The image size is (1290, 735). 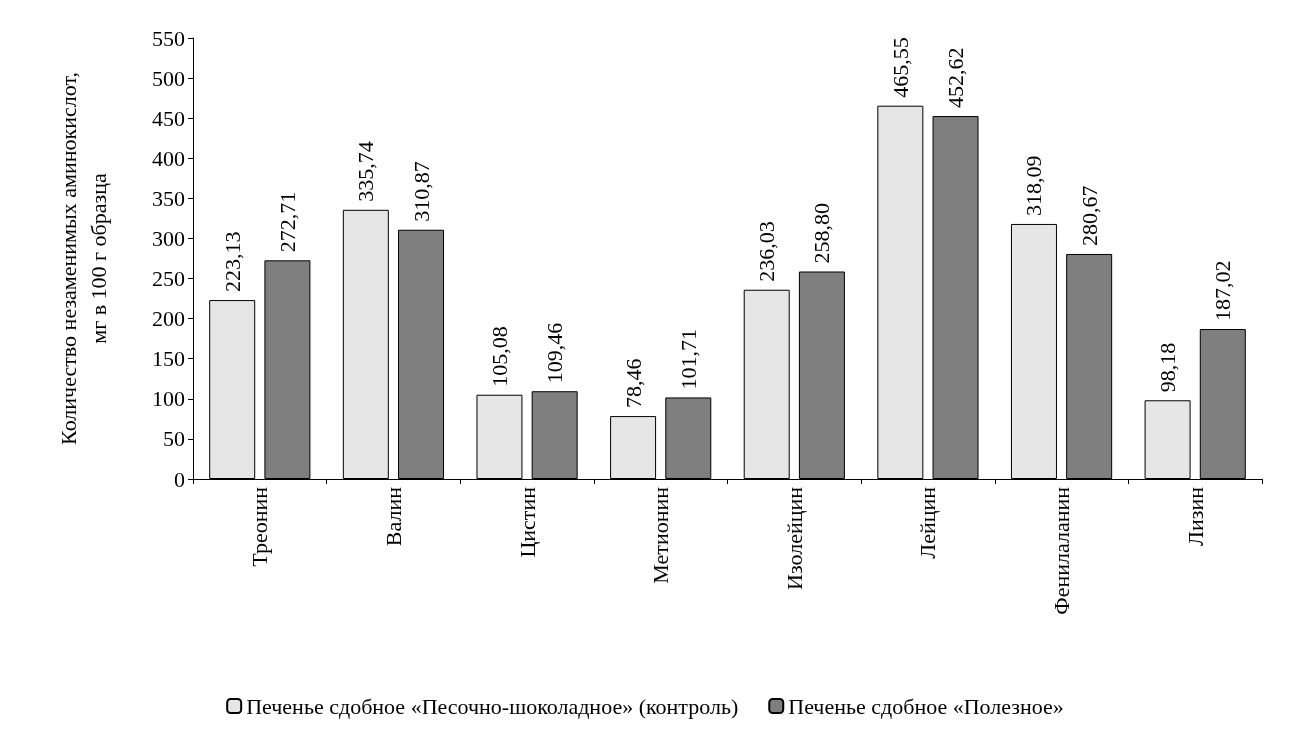 What do you see at coordinates (168, 319) in the screenshot?
I see `y-tick-label: 200` at bounding box center [168, 319].